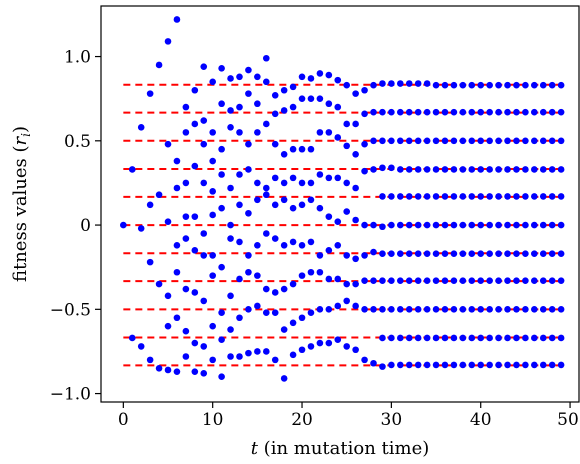 Image resolution: width=580 pixels, height=464 pixels. What do you see at coordinates (343, 448) in the screenshot?
I see `x-axis-label-rest: (in mutation time)` at bounding box center [343, 448].